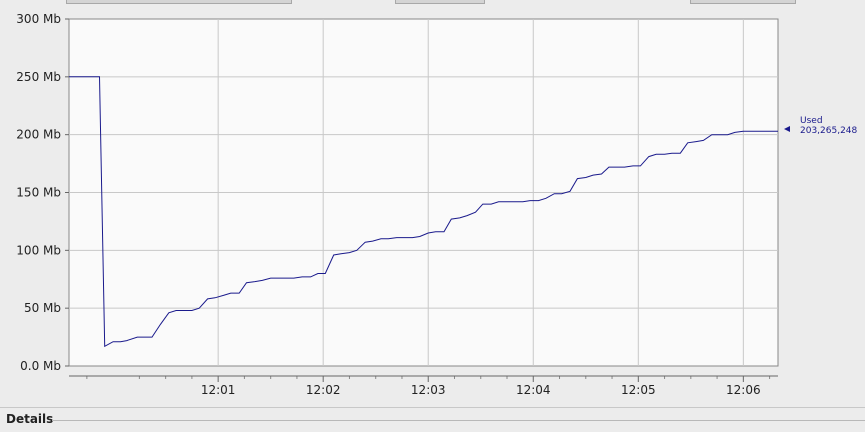 Image resolution: width=865 pixels, height=432 pixels. Describe the element at coordinates (787, 129) in the screenshot. I see `legend-marker-icon` at that location.